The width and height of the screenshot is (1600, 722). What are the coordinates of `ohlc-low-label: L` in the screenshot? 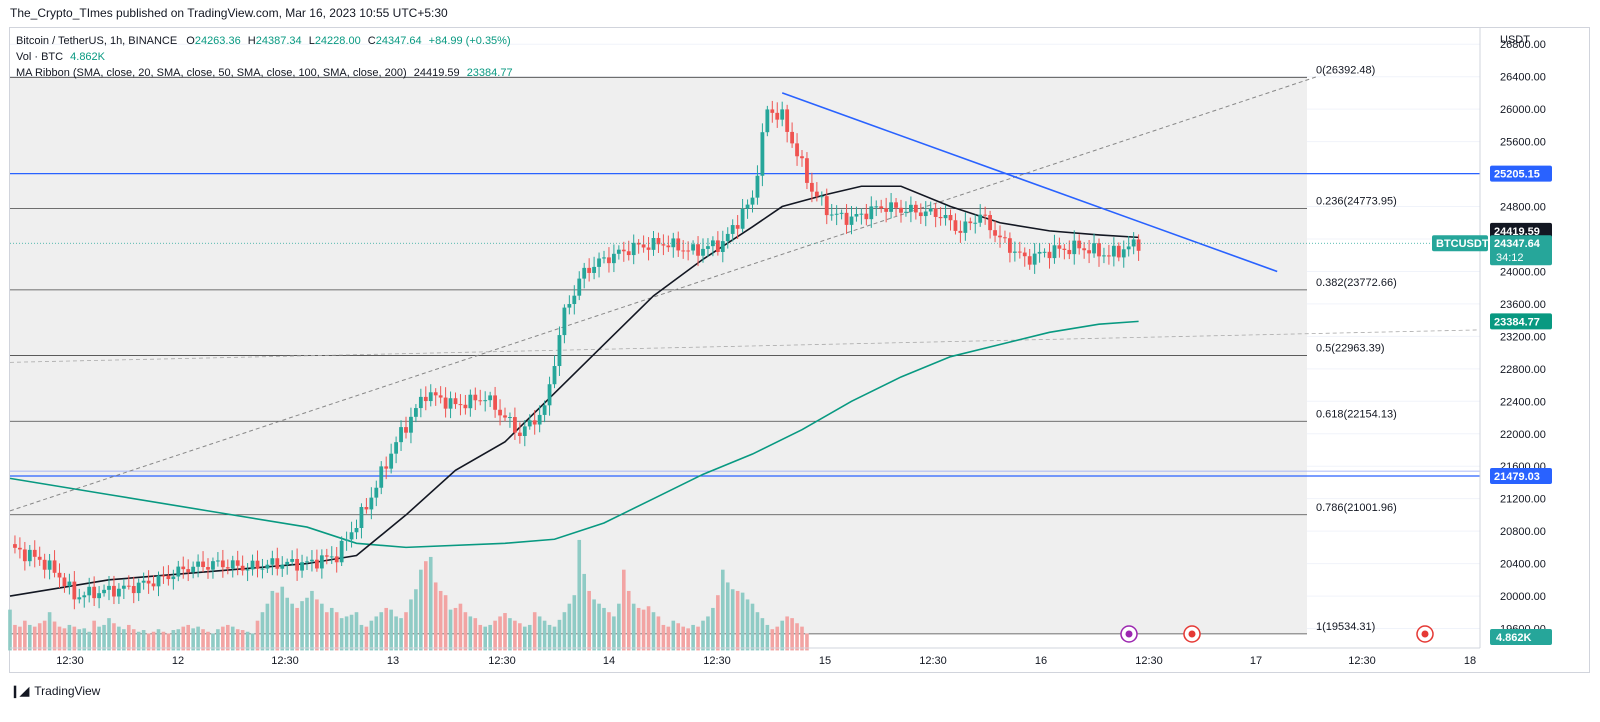 It's located at (311, 41).